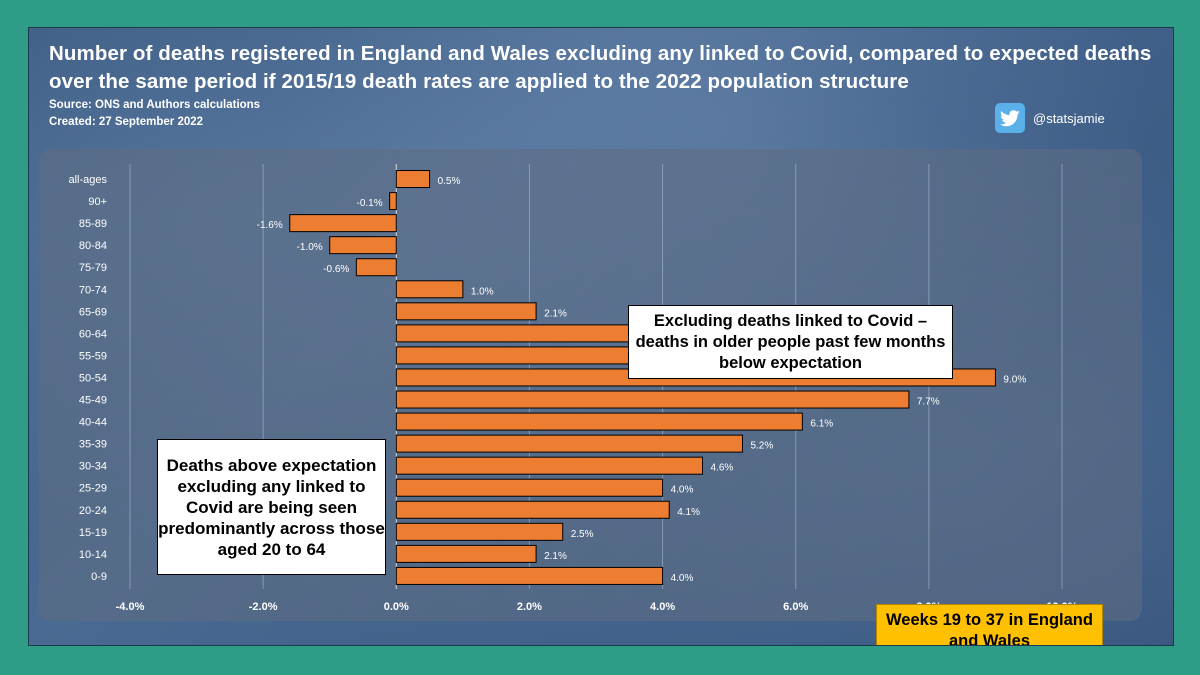 Image resolution: width=1200 pixels, height=675 pixels. Describe the element at coordinates (93, 489) in the screenshot. I see `category-label: 25-29` at that location.